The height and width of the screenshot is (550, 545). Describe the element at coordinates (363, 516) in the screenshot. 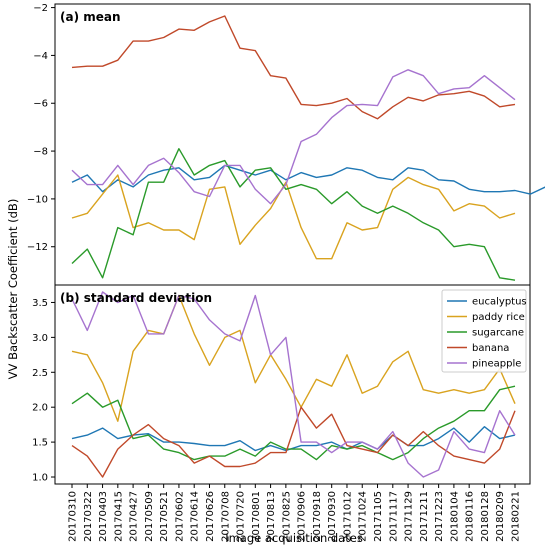

I see `x-tick-label: 20171024` at that location.